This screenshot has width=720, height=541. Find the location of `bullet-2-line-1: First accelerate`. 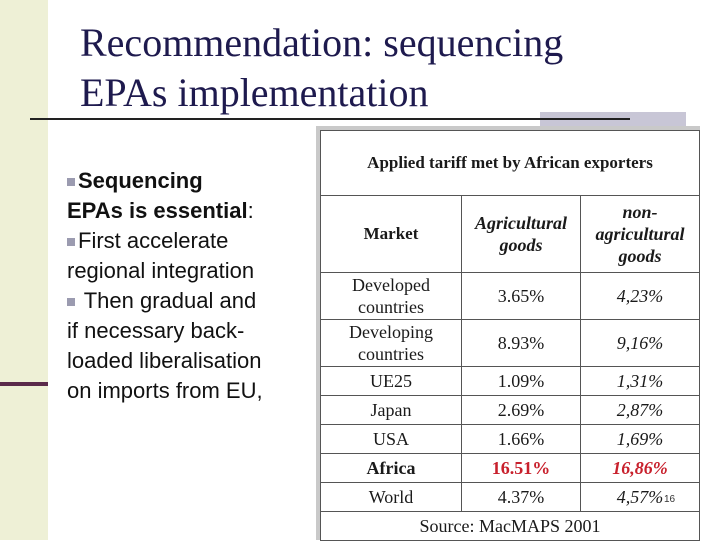

bullet-2-line-1: First accelerate is located at coordinates (153, 240).